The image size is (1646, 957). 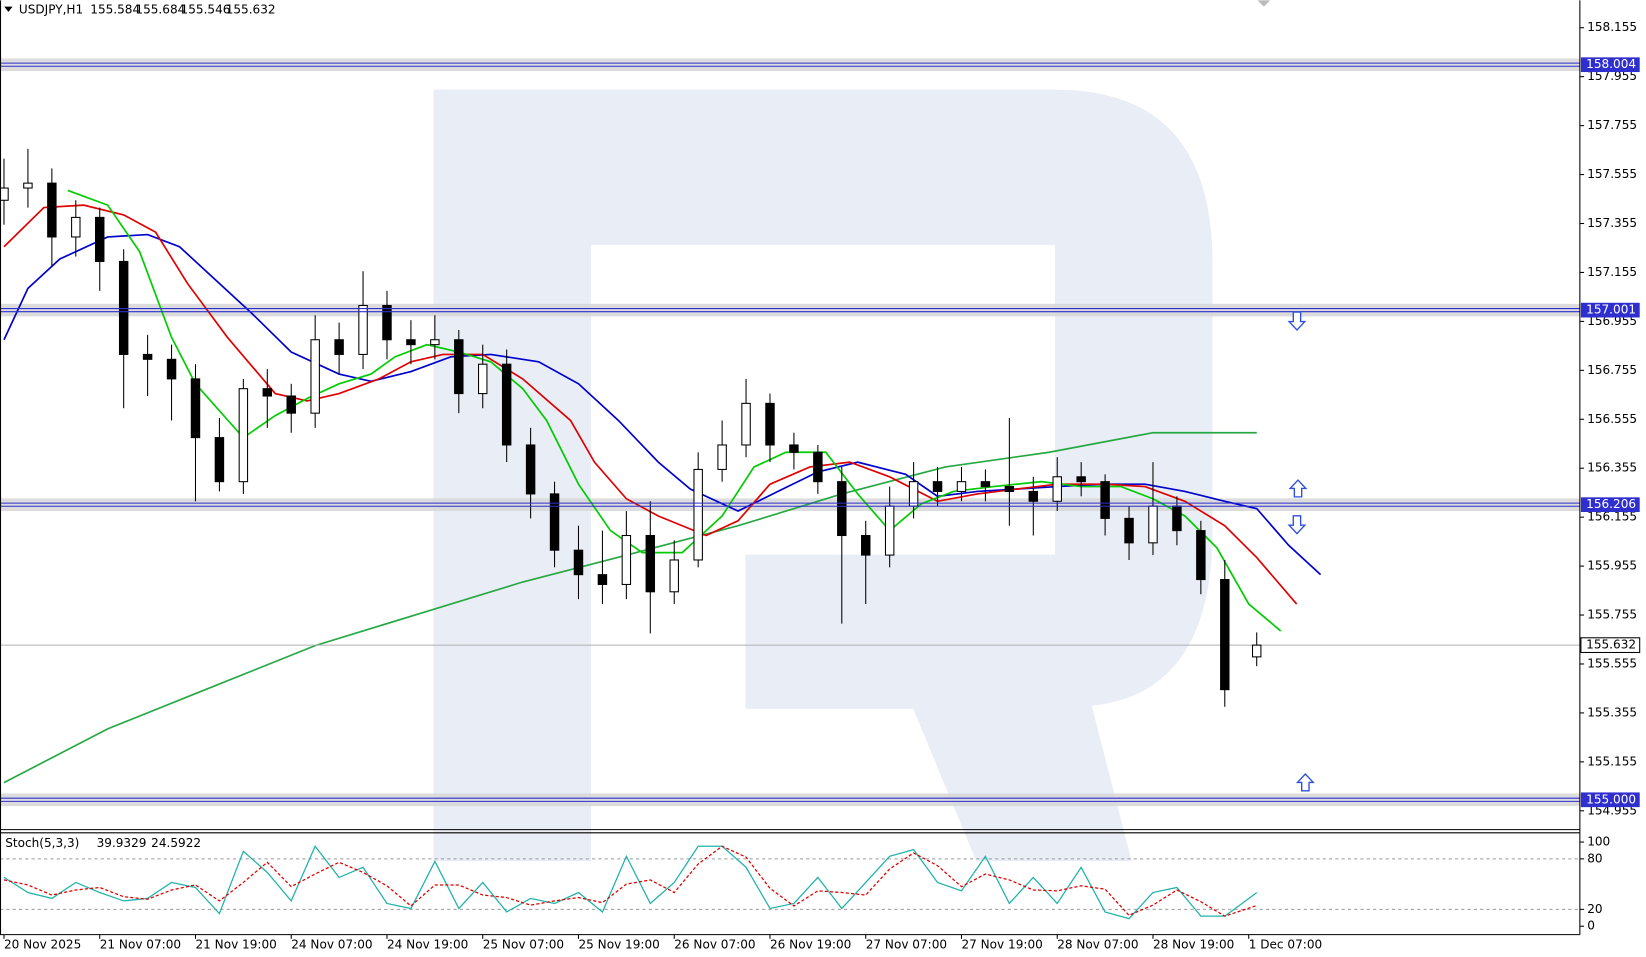 I want to click on x-tick-label: 28 Nov 07:00, so click(x=1097, y=945).